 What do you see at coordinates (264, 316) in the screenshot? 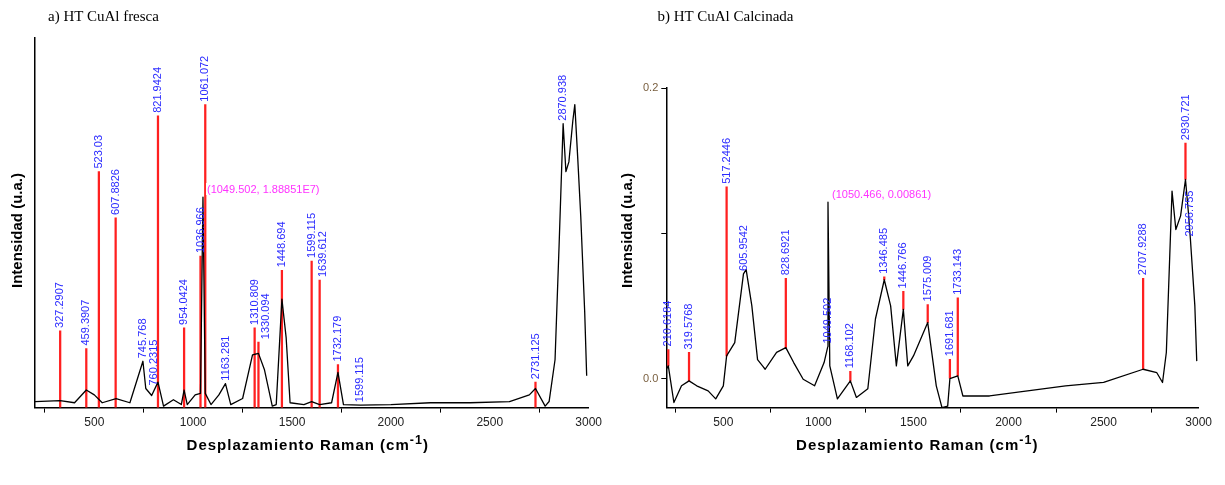
I see `annotation: 1330.094` at bounding box center [264, 316].